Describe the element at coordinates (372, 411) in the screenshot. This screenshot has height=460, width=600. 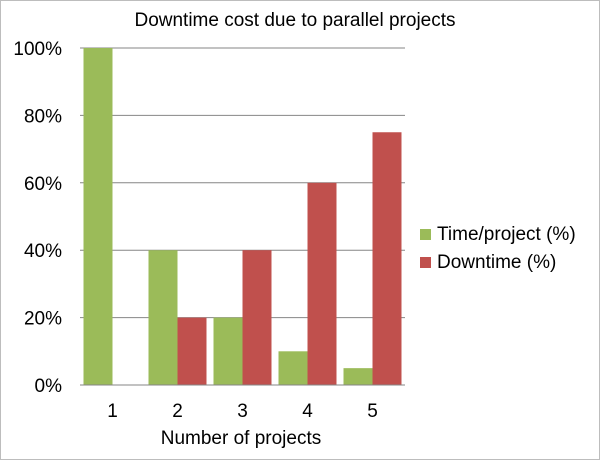
I see `x-tick-label: 5` at that location.